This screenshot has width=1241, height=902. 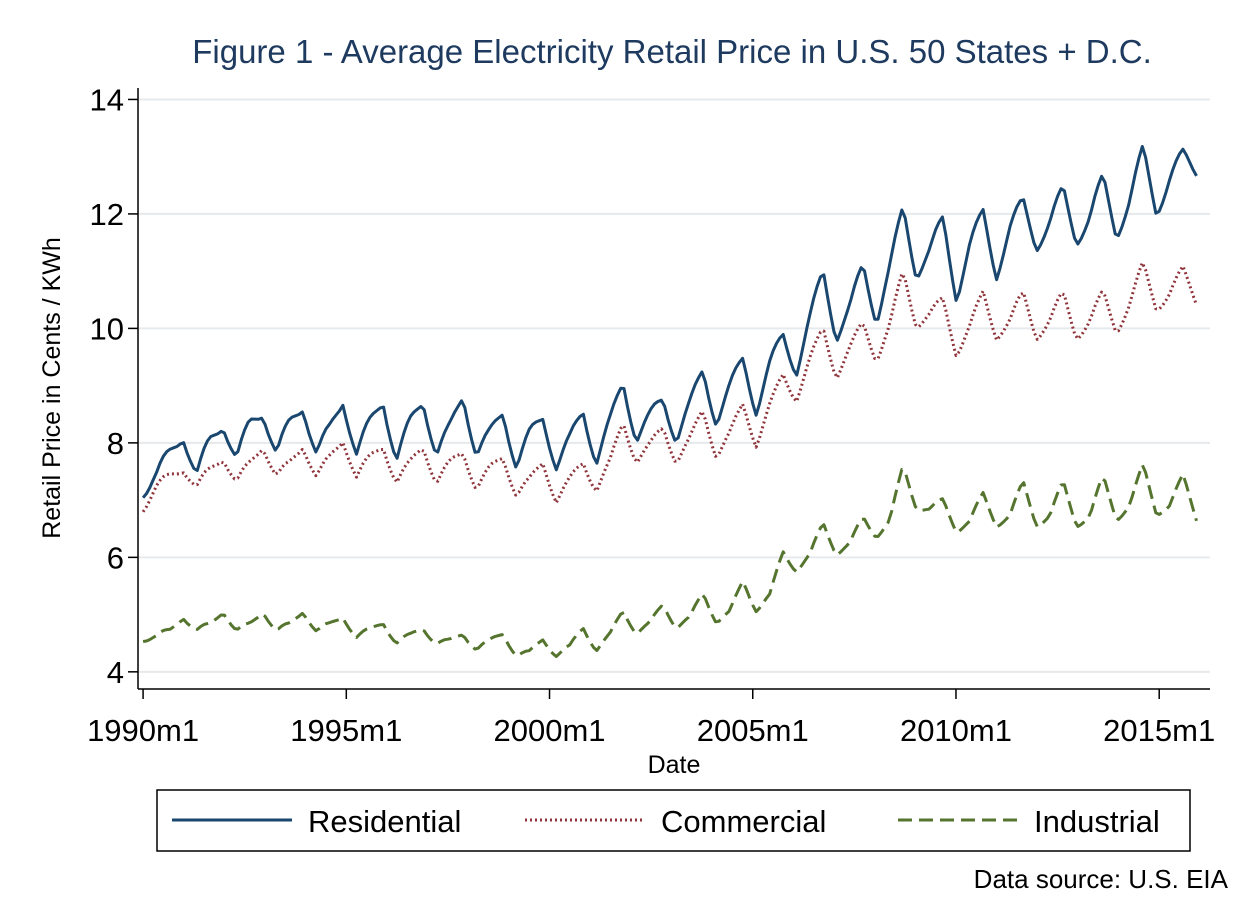 I want to click on y-axis-label: Retail Price in Cents / KWh, so click(x=52, y=388).